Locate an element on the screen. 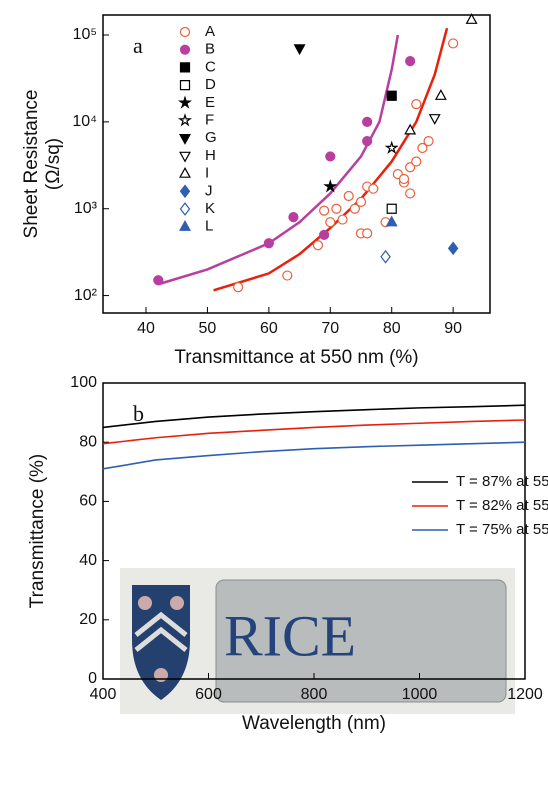 This screenshot has height=804, width=548. fit-curve is located at coordinates (278, 160).